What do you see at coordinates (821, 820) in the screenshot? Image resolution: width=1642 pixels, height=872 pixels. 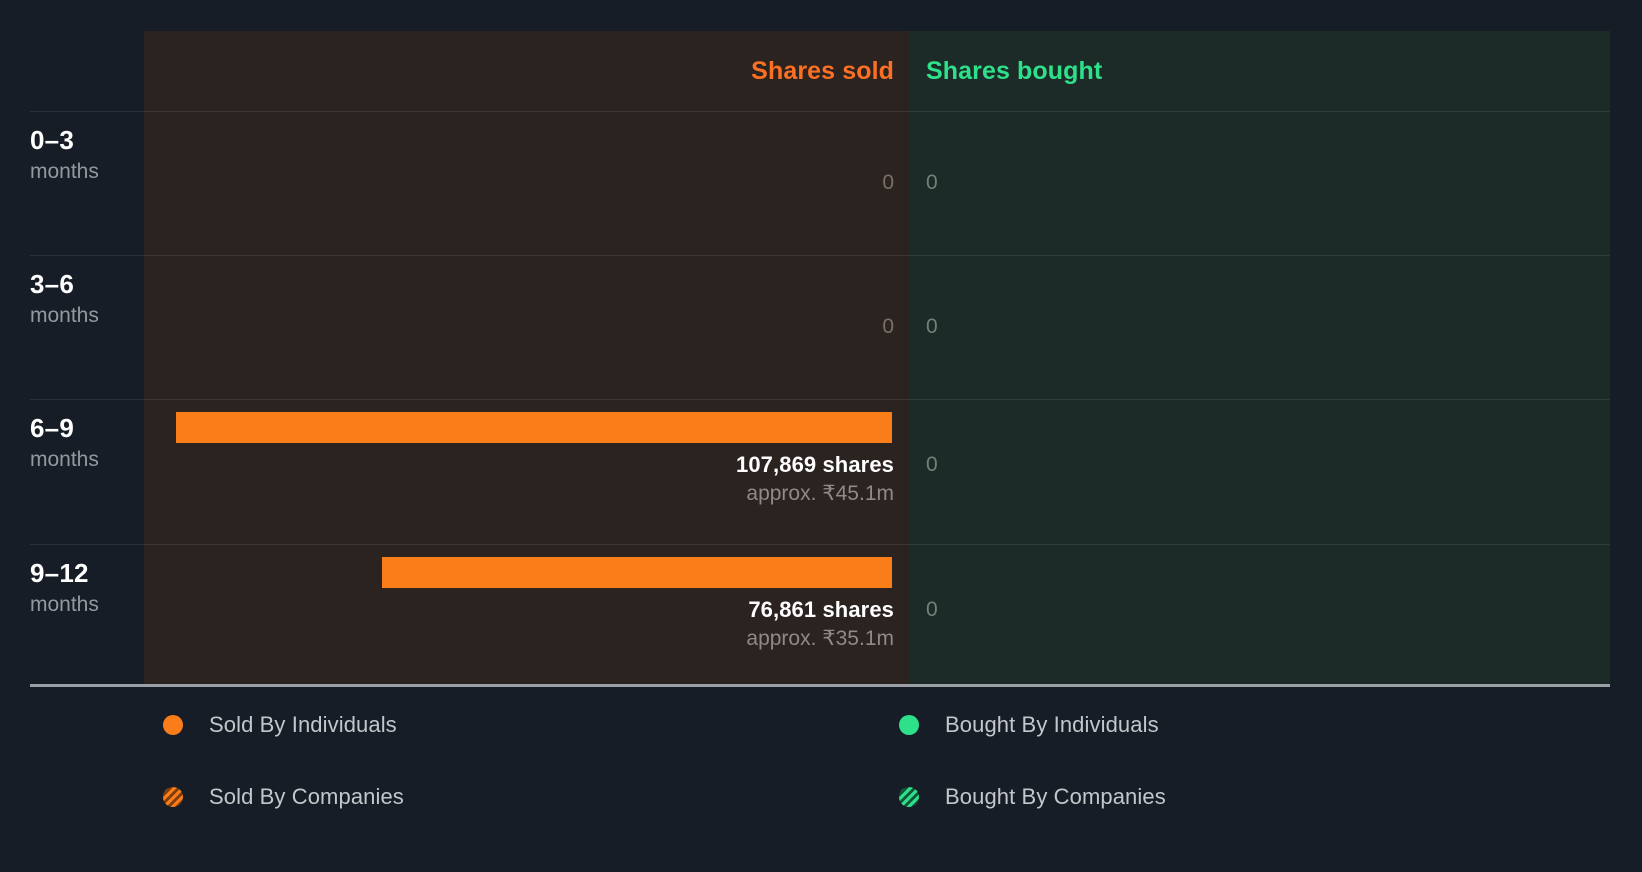 I see `legend-row-companies: Sold By Companies Bought By Companies` at bounding box center [821, 820].